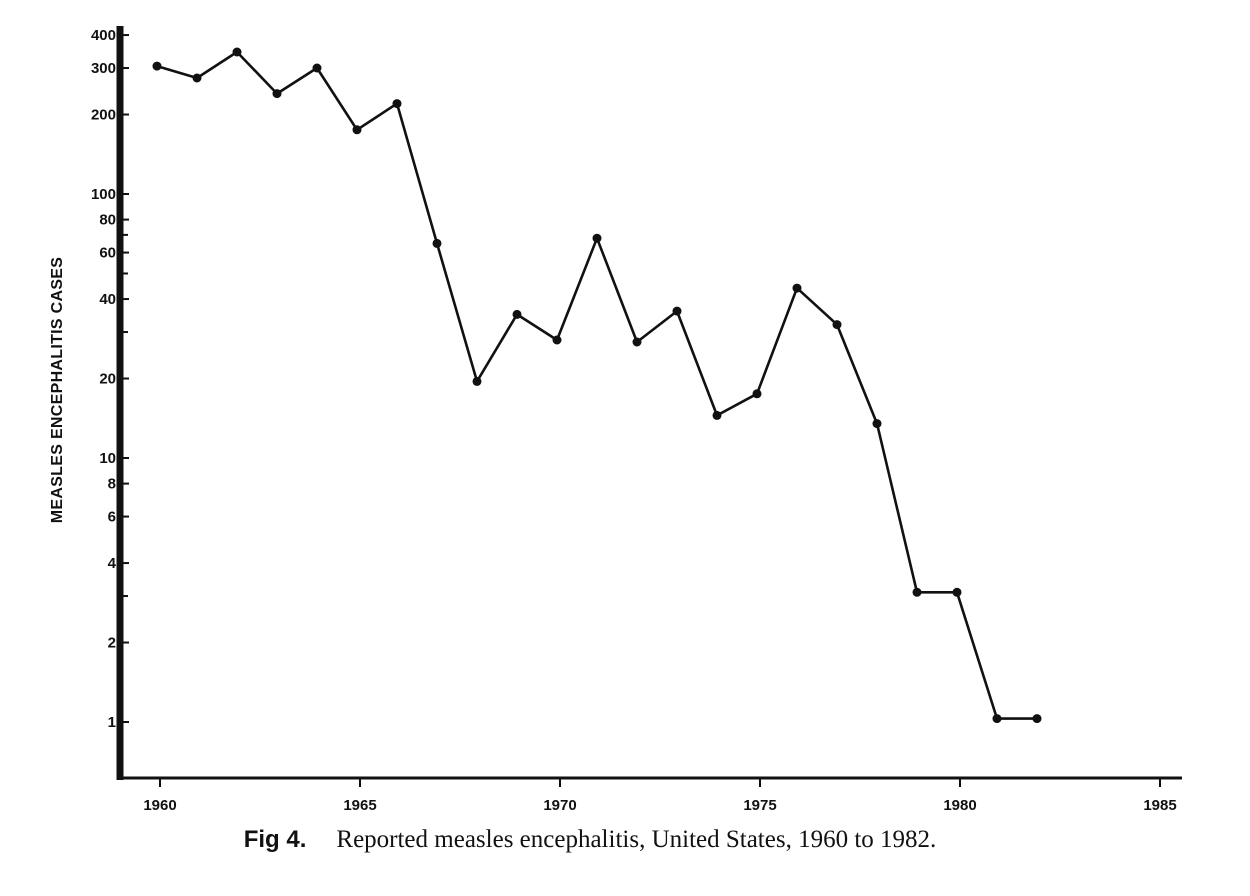 The width and height of the screenshot is (1250, 896). I want to click on y-tick-label: 40, so click(107, 299).